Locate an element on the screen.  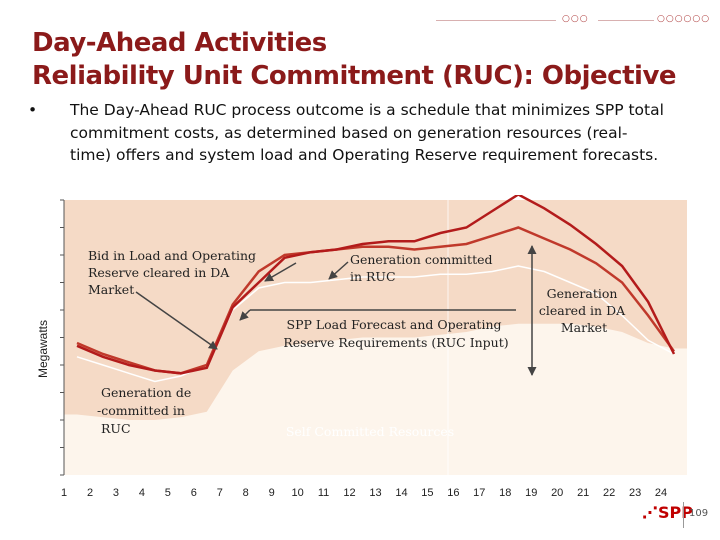
x-tick-label: 11 is located at coordinates (323, 493).